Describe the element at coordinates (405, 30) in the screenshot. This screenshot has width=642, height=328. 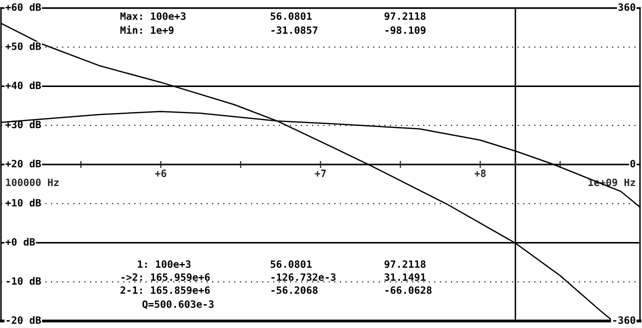
I see `annotation: -98.109` at that location.